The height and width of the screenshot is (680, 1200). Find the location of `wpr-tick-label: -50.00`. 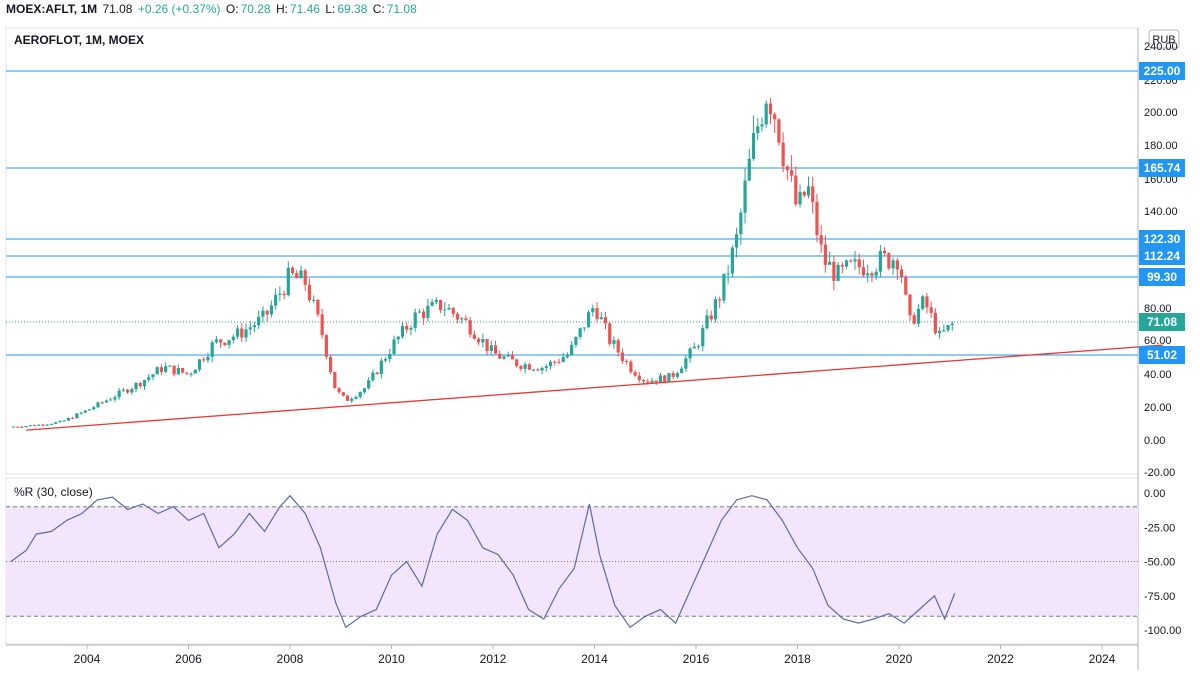

wpr-tick-label: -50.00 is located at coordinates (1159, 563).